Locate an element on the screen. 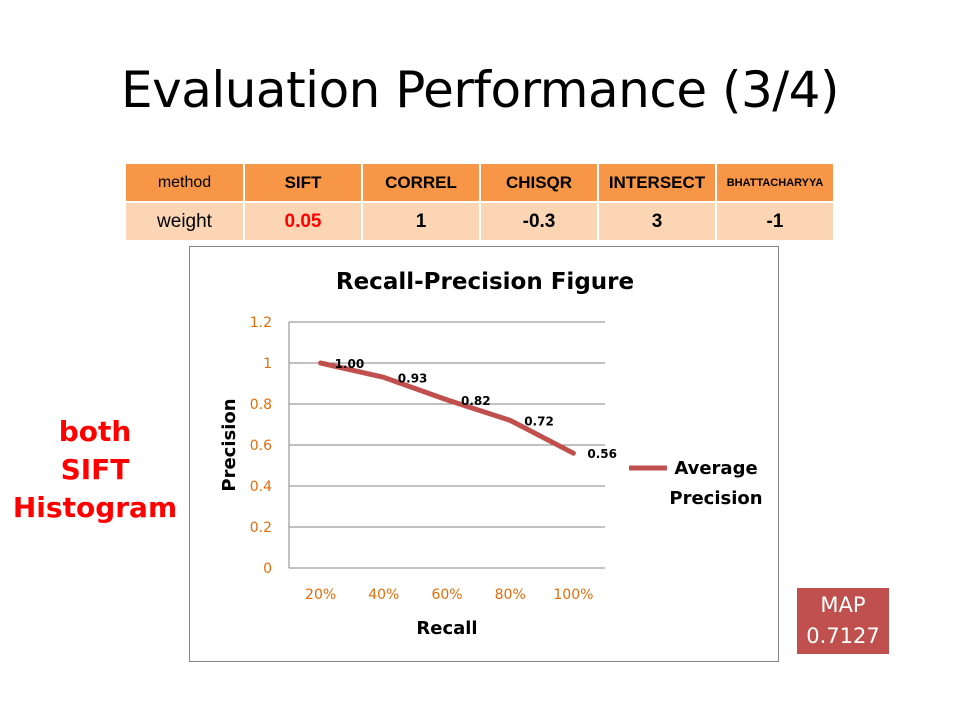 Image resolution: width=960 pixels, height=720 pixels. slide-title: Evaluation Performance (3/4) is located at coordinates (480, 90).